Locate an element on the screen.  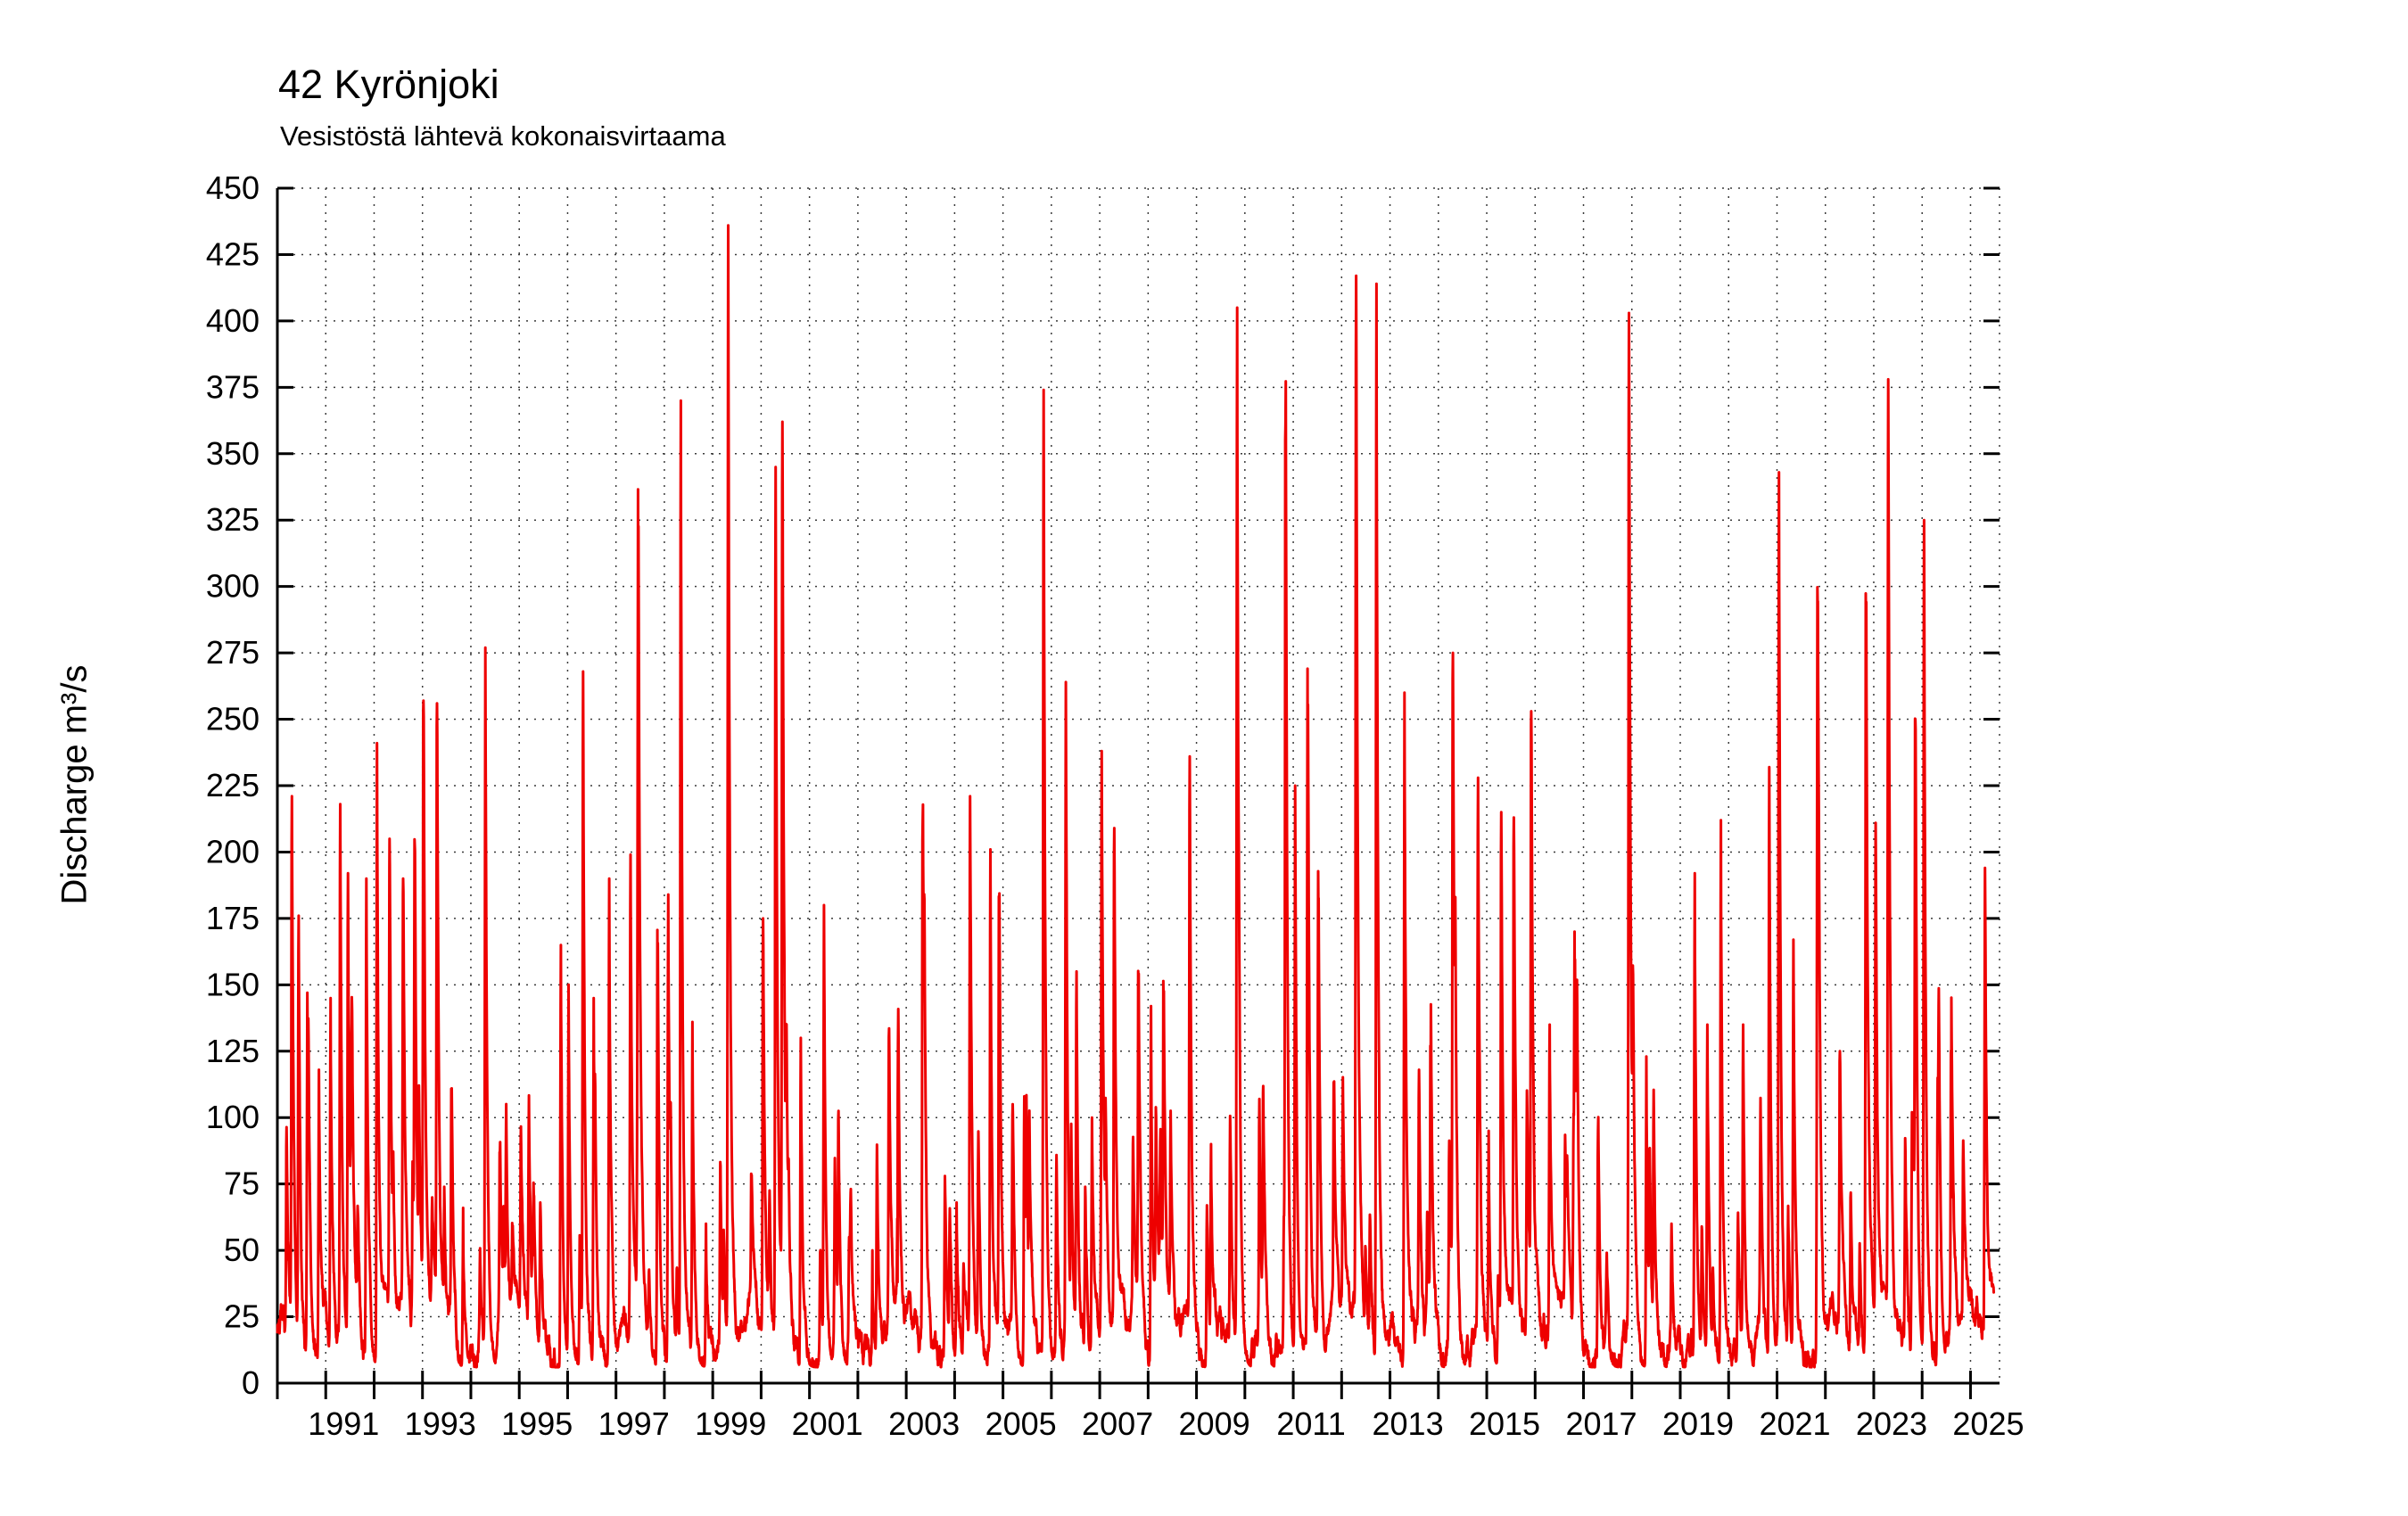
x-tick-label: 2025 is located at coordinates (1988, 1423).